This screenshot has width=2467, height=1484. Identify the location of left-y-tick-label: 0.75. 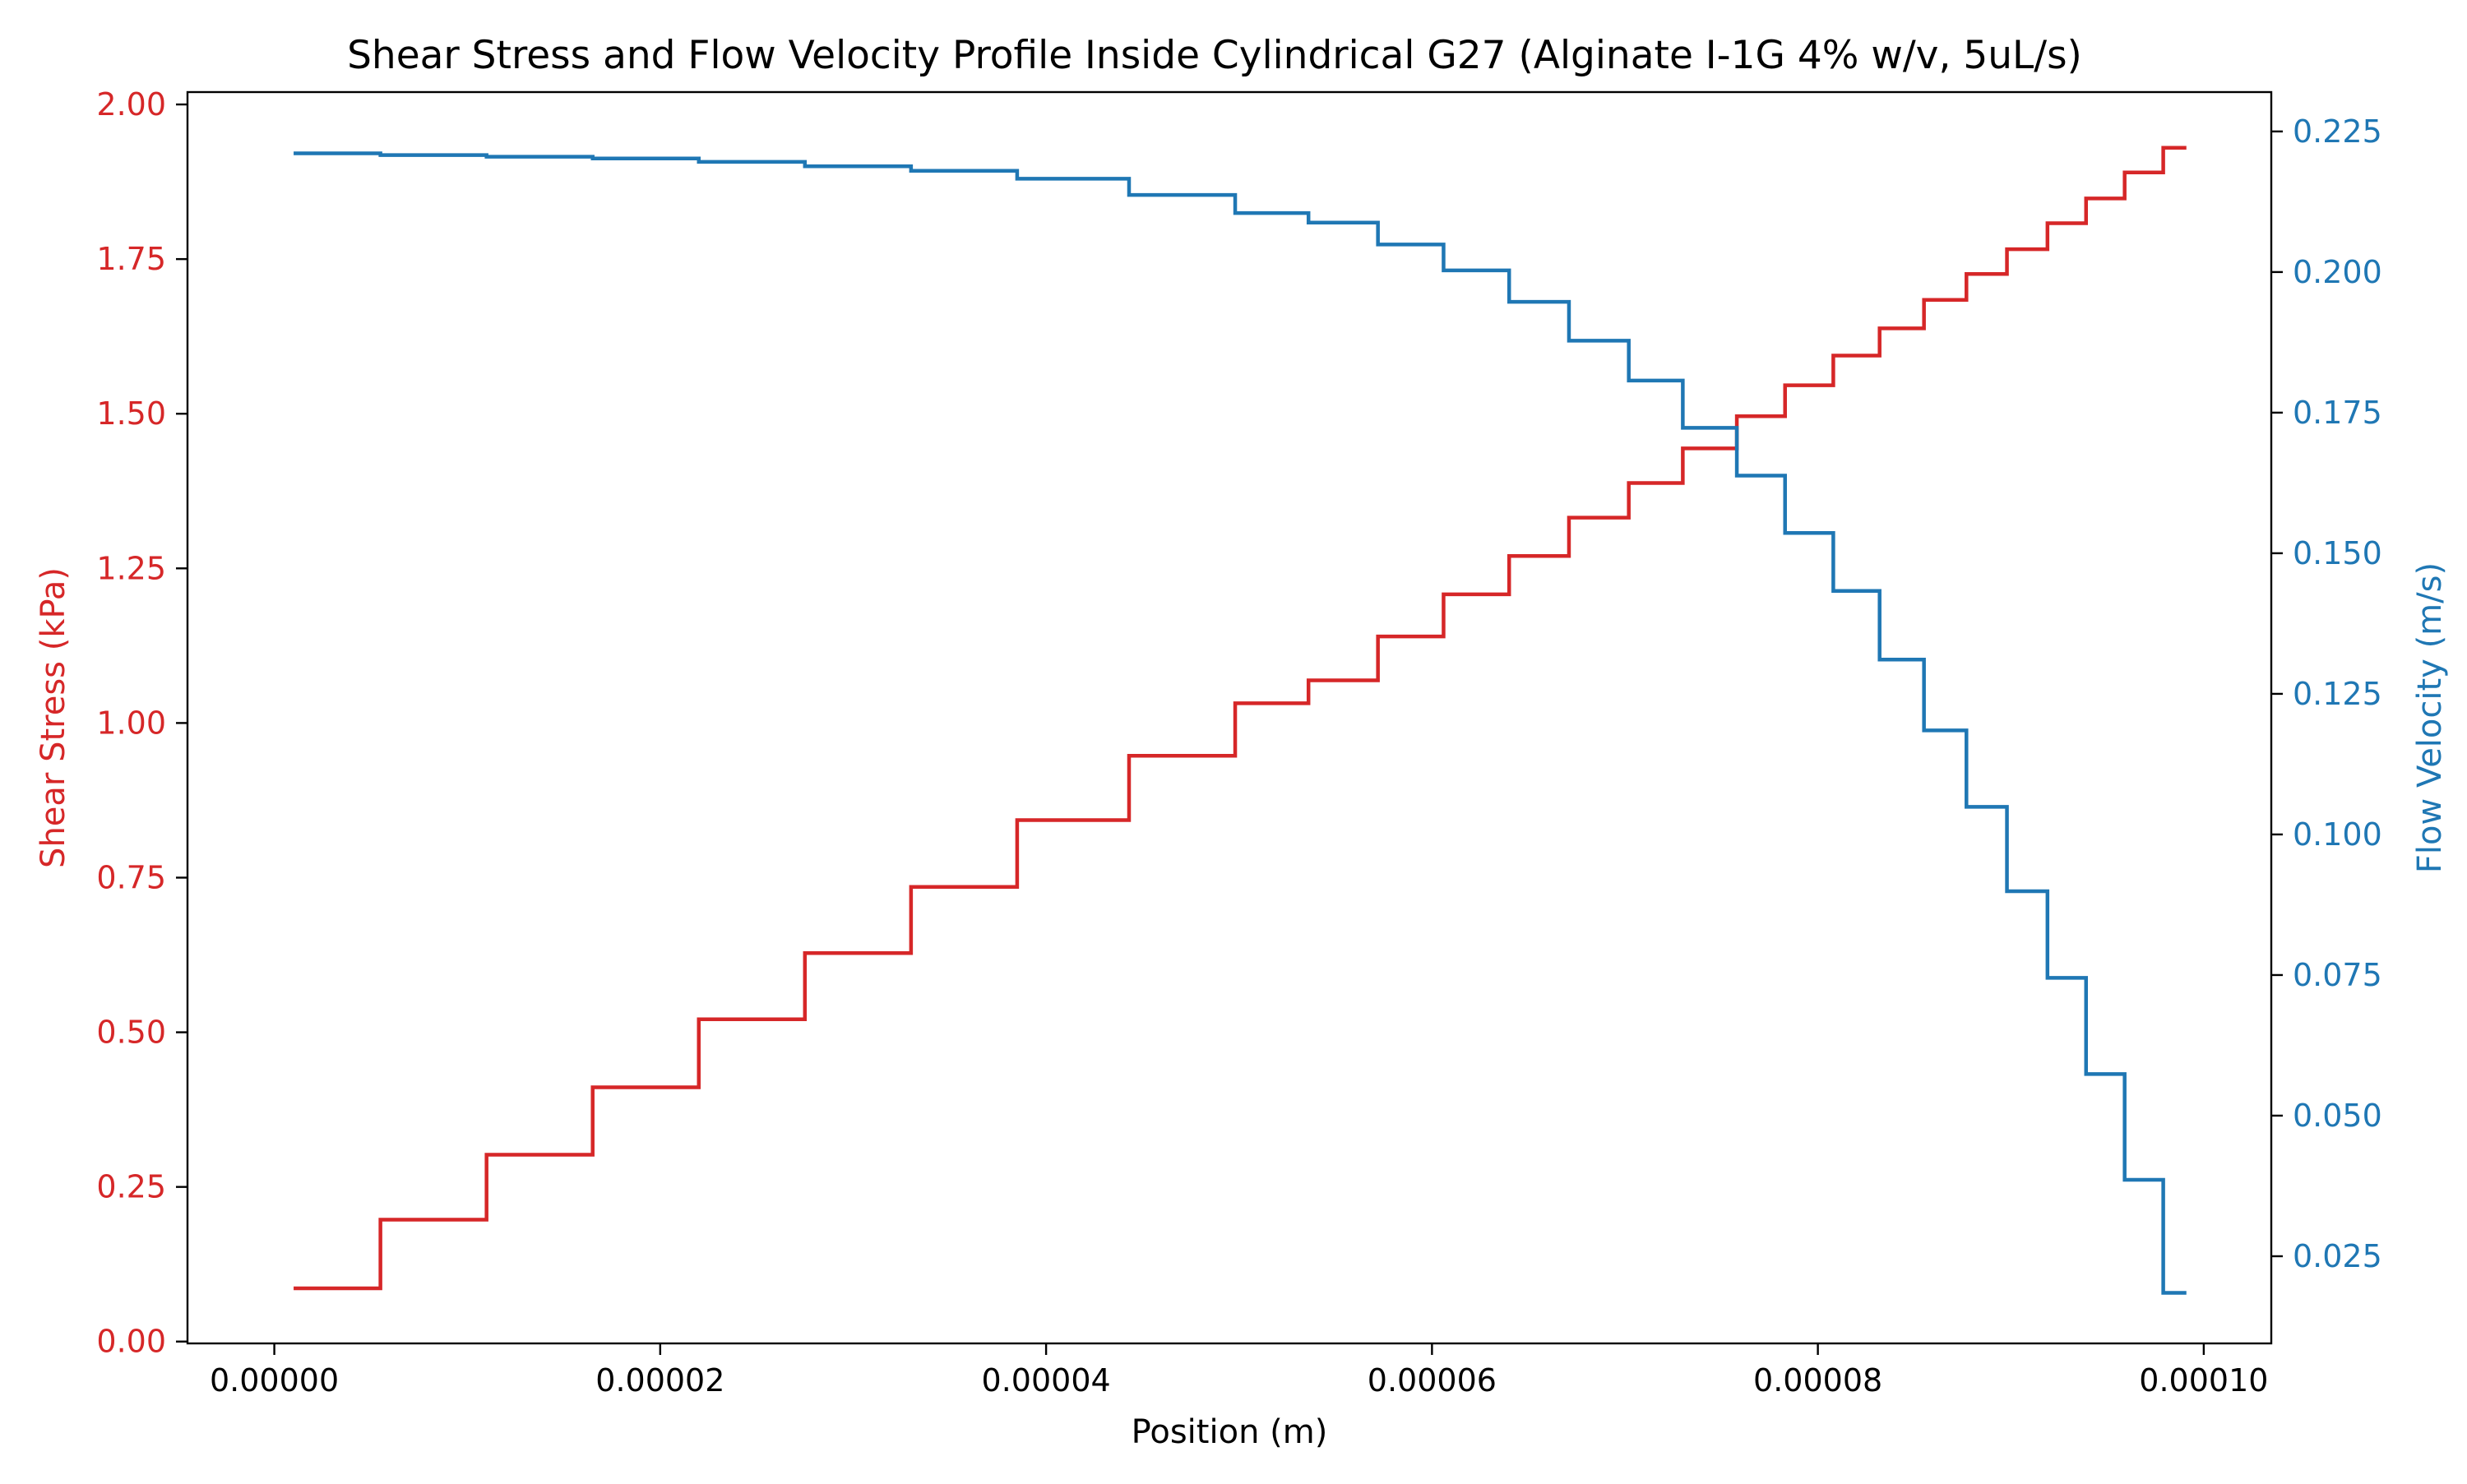
(131, 877).